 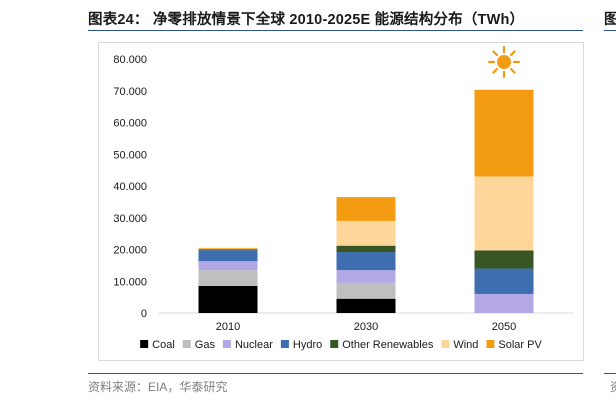 What do you see at coordinates (130, 282) in the screenshot?
I see `y-tick-label: 10.000` at bounding box center [130, 282].